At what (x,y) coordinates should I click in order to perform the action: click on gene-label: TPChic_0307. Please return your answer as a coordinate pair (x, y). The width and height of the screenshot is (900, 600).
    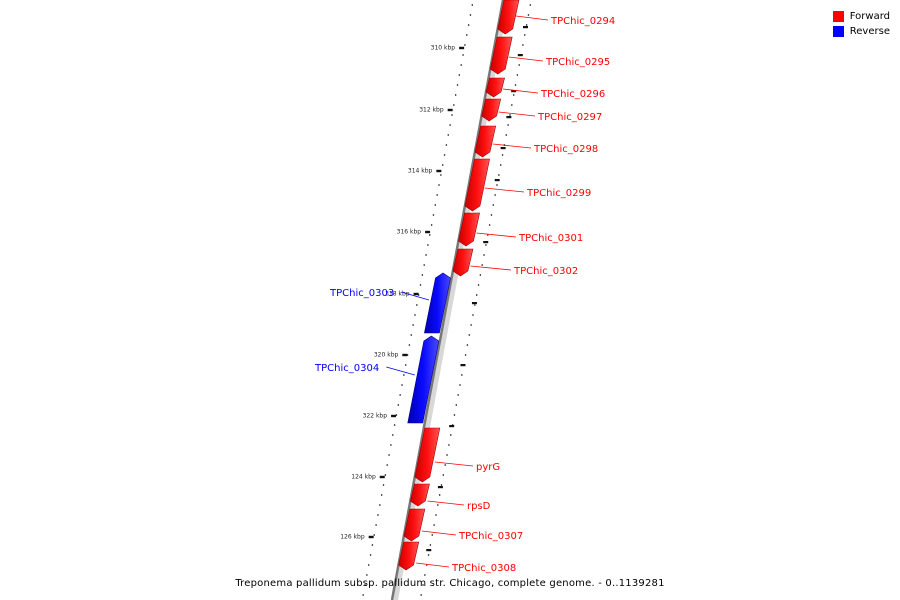
    Looking at the image, I should click on (490, 536).